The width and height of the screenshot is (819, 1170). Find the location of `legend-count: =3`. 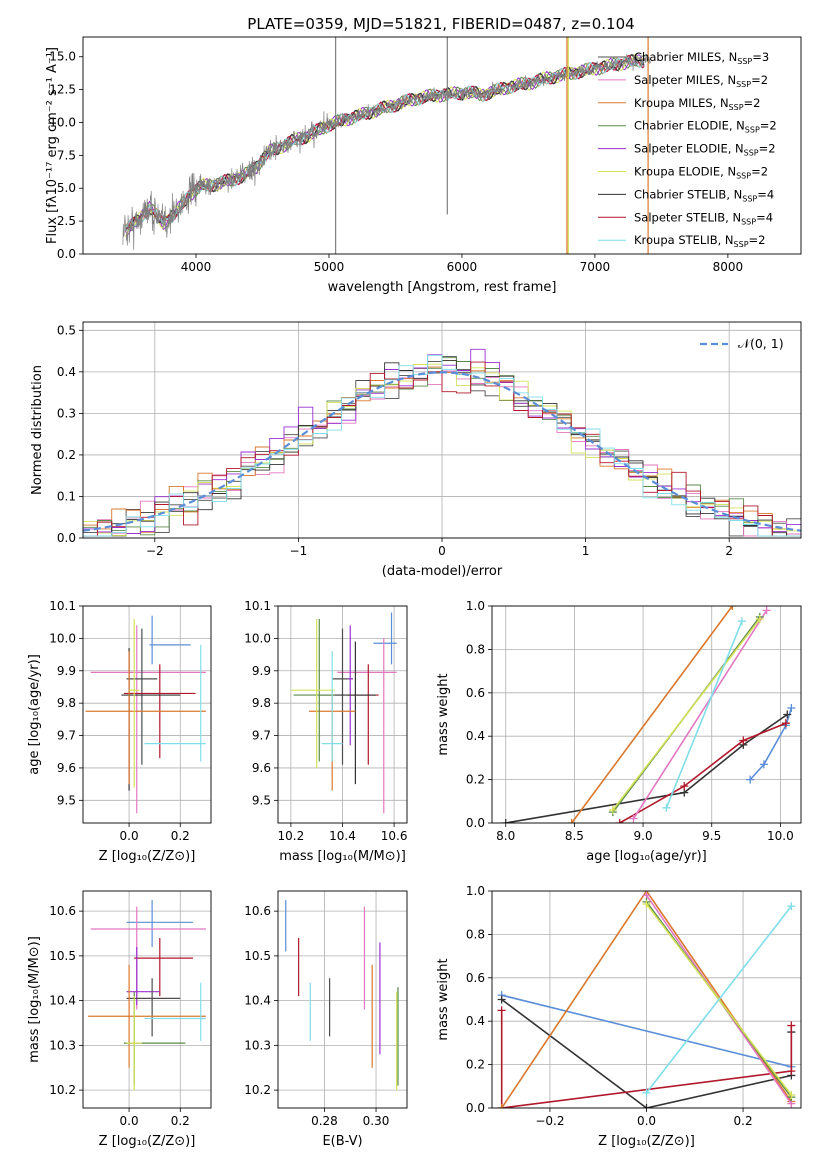

legend-count: =3 is located at coordinates (760, 57).